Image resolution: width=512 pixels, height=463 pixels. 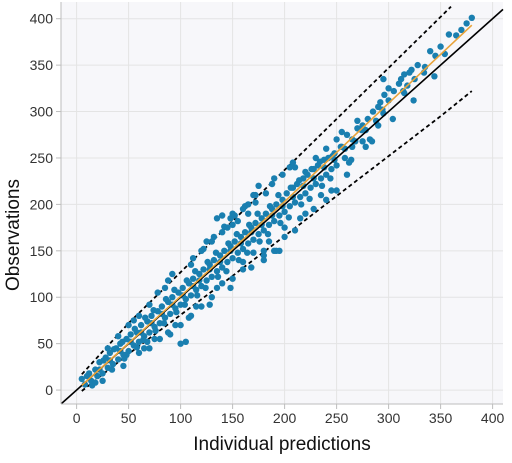 What do you see at coordinates (493, 418) in the screenshot?
I see `x-tick-label: 400` at bounding box center [493, 418].